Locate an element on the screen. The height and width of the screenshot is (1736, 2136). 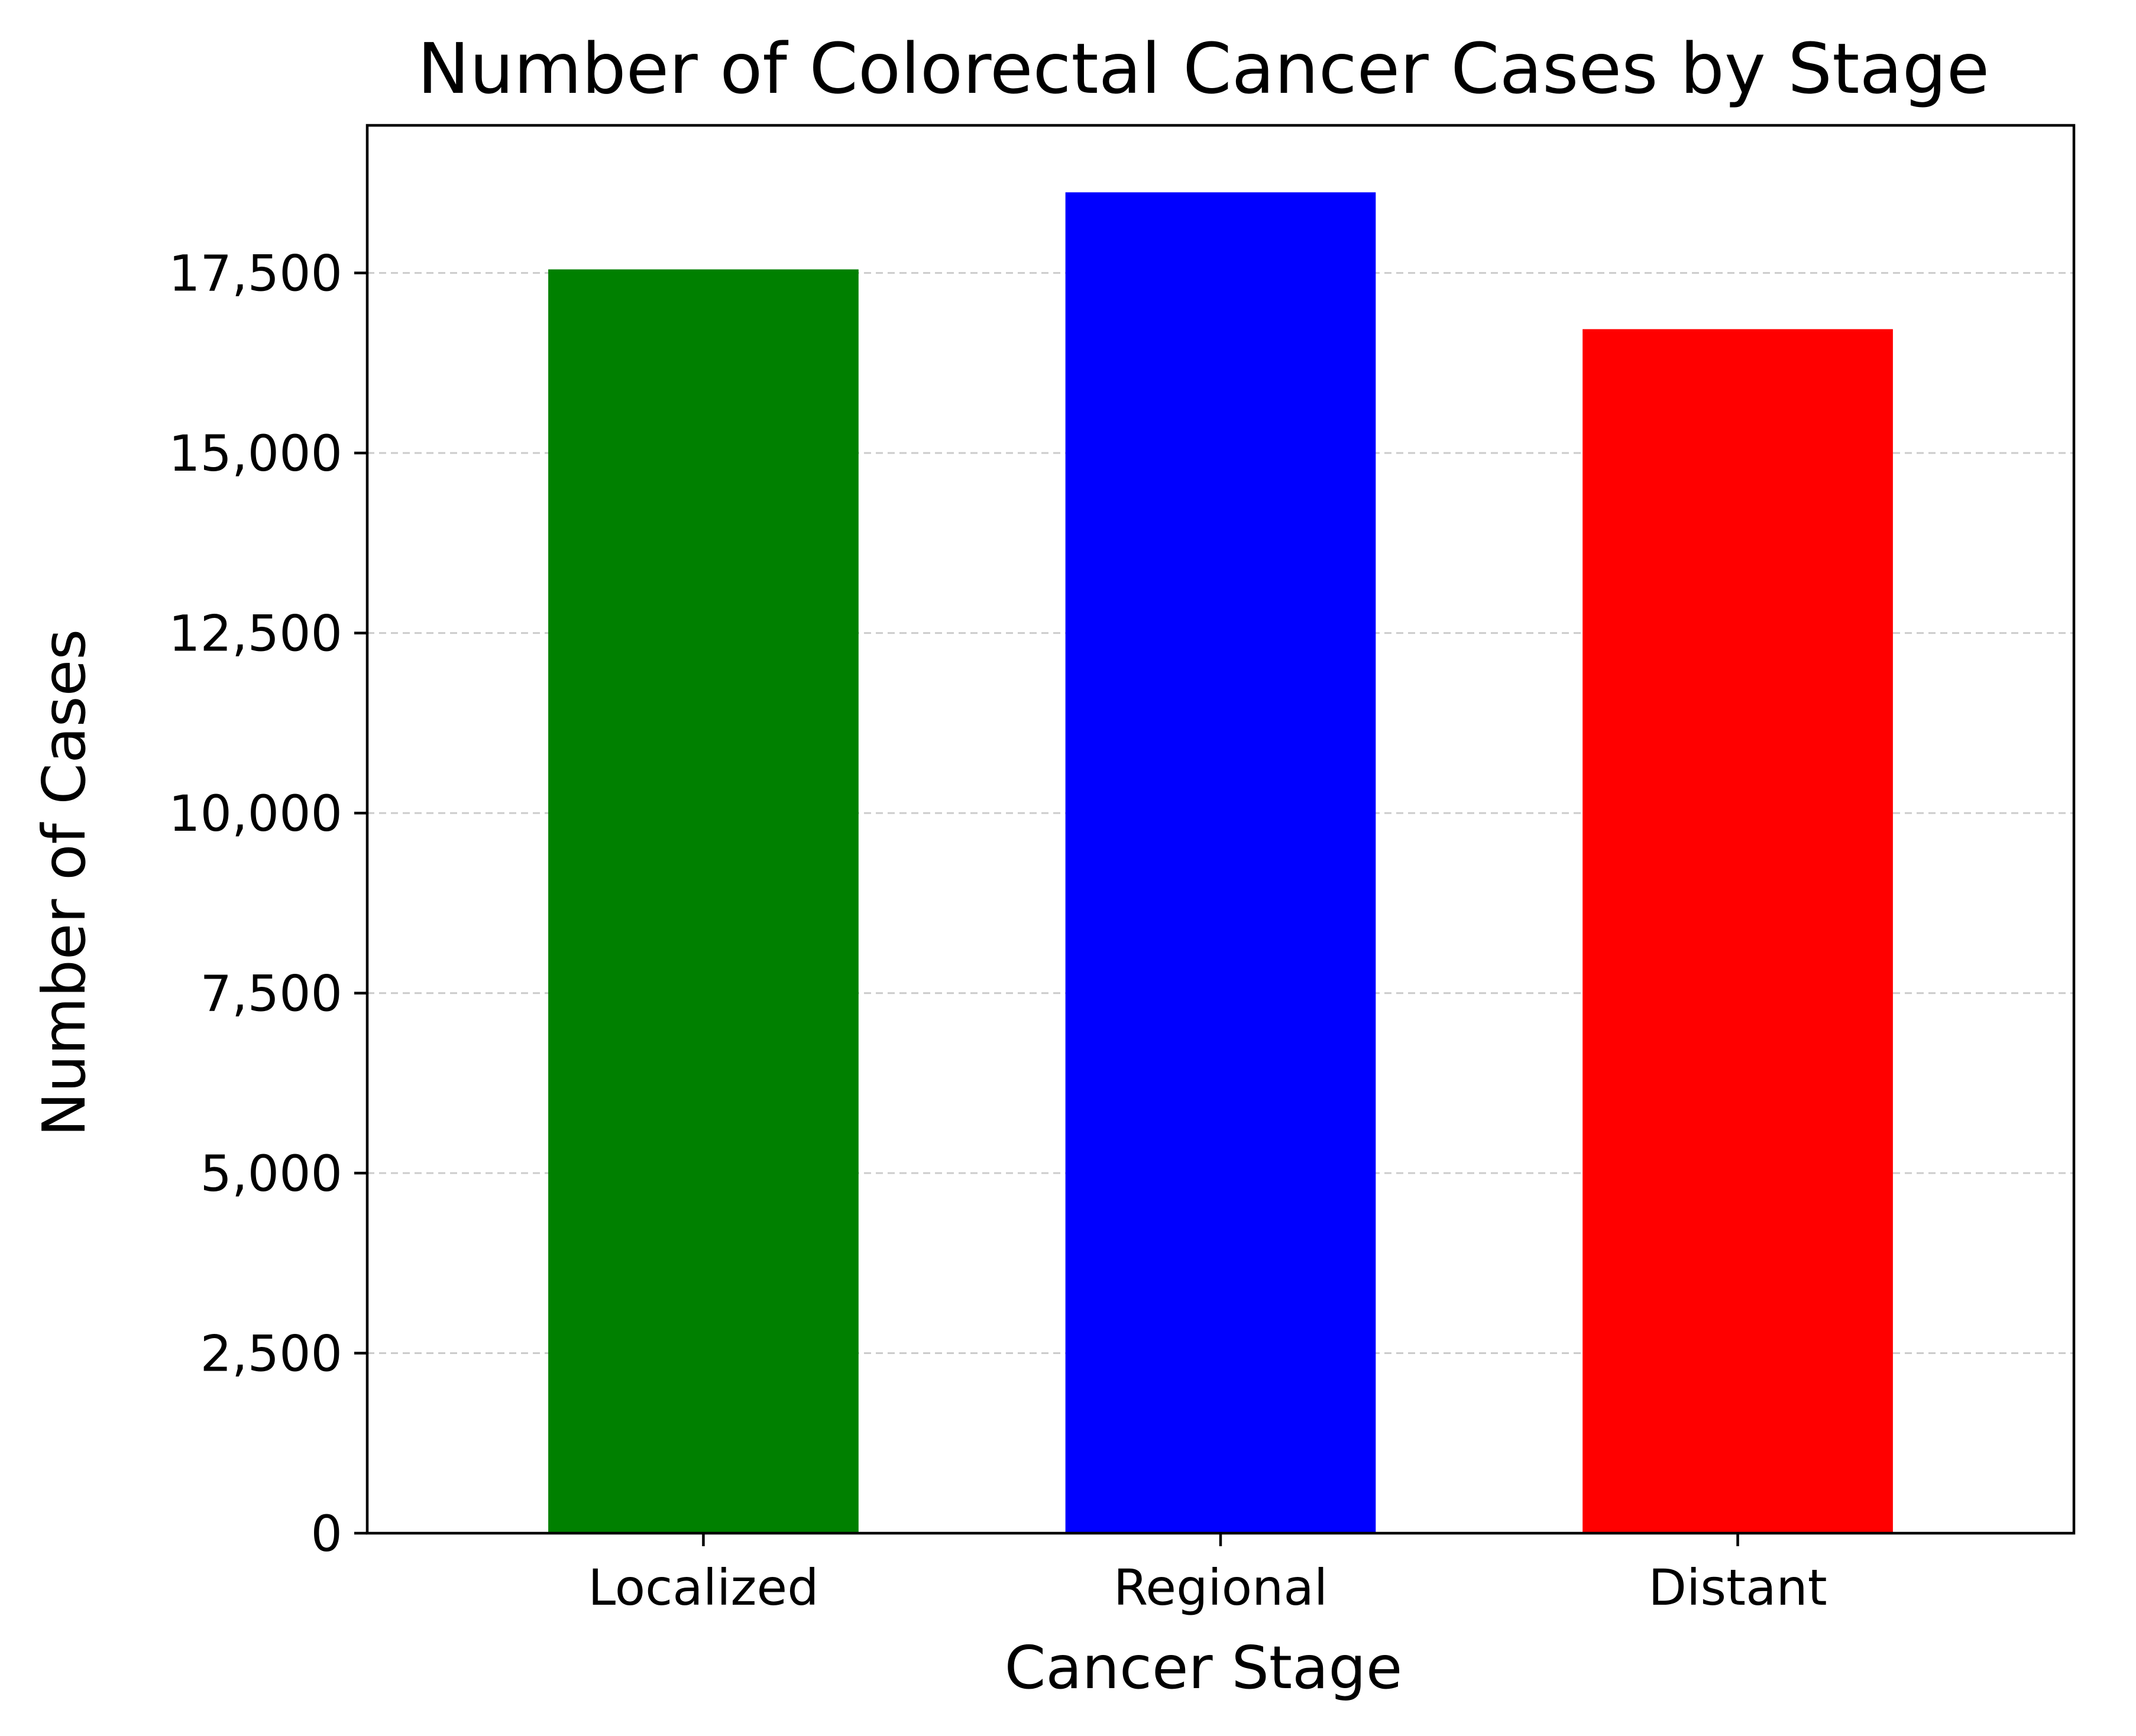
y-tick-label: 5,000 is located at coordinates (271, 1174).